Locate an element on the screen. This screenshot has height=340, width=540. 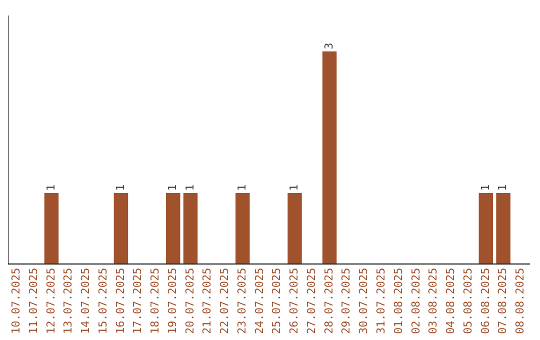
x-tick-label: 11.07.2025 is located at coordinates (33, 301).